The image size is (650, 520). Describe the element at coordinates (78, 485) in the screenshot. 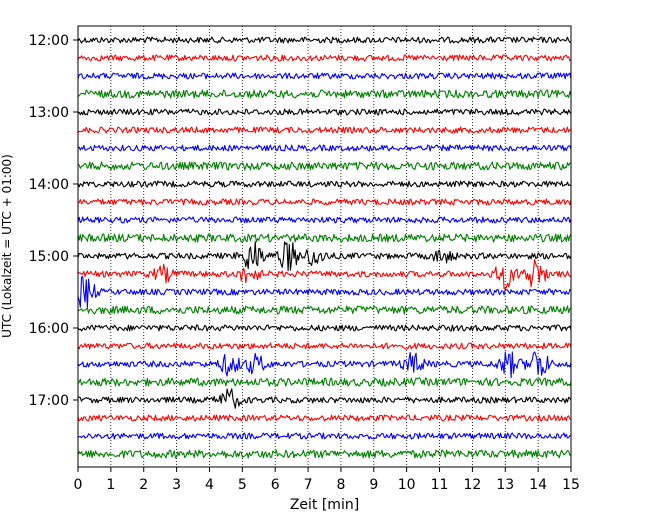

I see `x-tick-label: 0` at that location.